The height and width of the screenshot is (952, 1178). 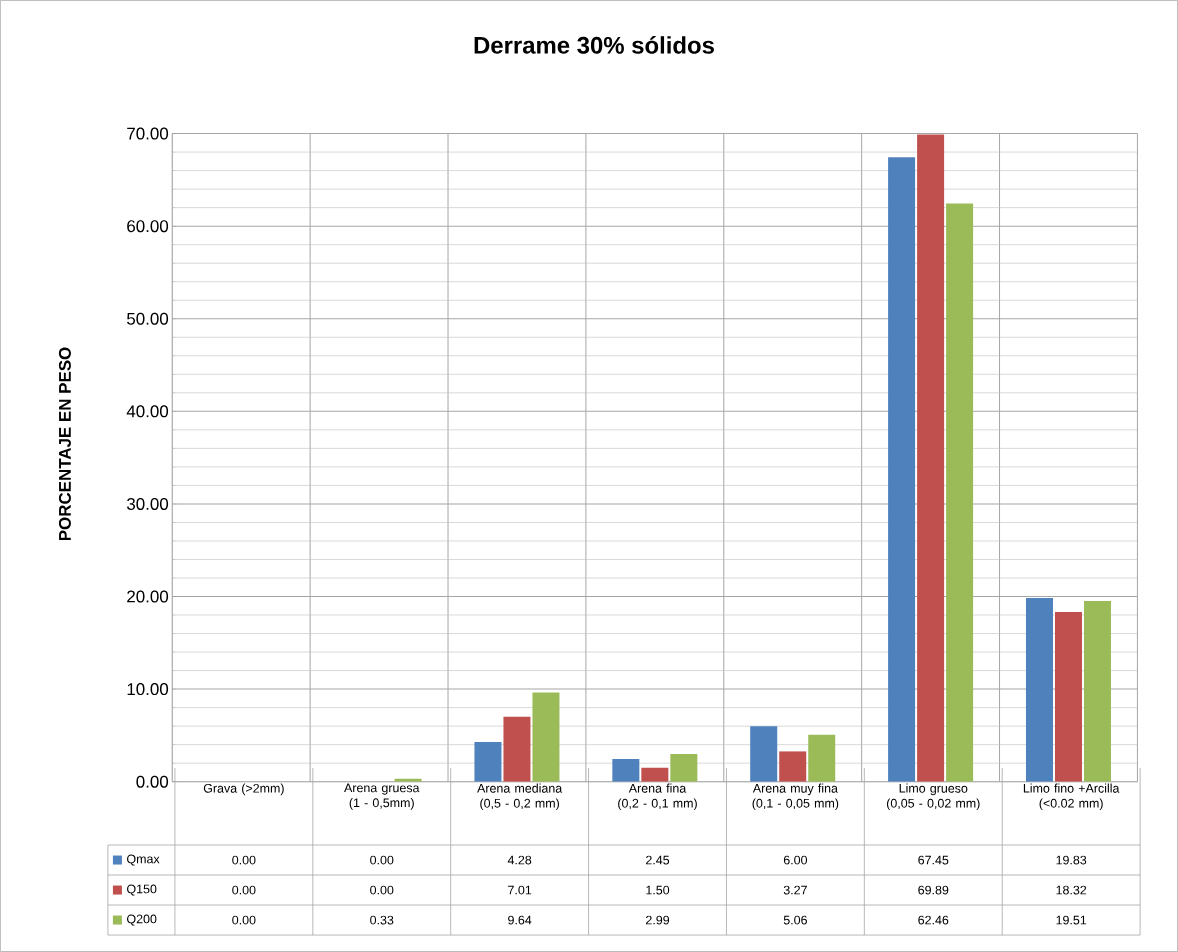 What do you see at coordinates (1071, 890) in the screenshot?
I see `data-label: 18.32` at bounding box center [1071, 890].